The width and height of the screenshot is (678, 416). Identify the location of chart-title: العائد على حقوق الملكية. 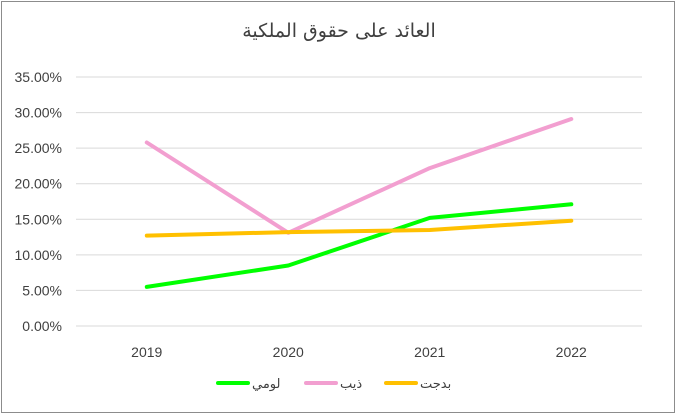
(339, 31).